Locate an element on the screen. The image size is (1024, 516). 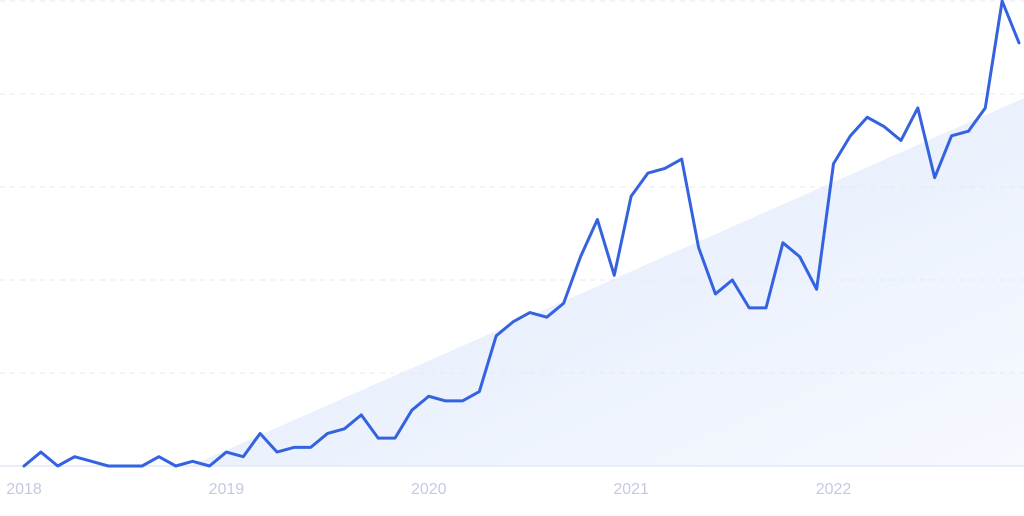
x-tick-label: 2021 is located at coordinates (631, 489).